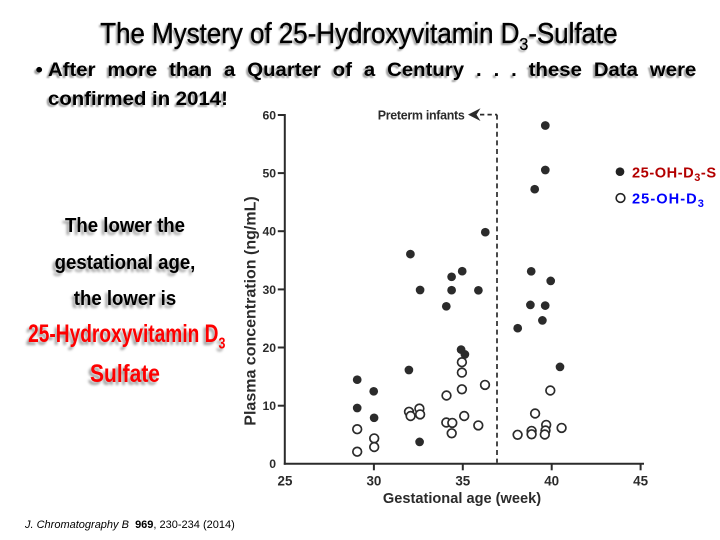 The image size is (720, 540). What do you see at coordinates (640, 481) in the screenshot?
I see `svg-text: 45` at bounding box center [640, 481].